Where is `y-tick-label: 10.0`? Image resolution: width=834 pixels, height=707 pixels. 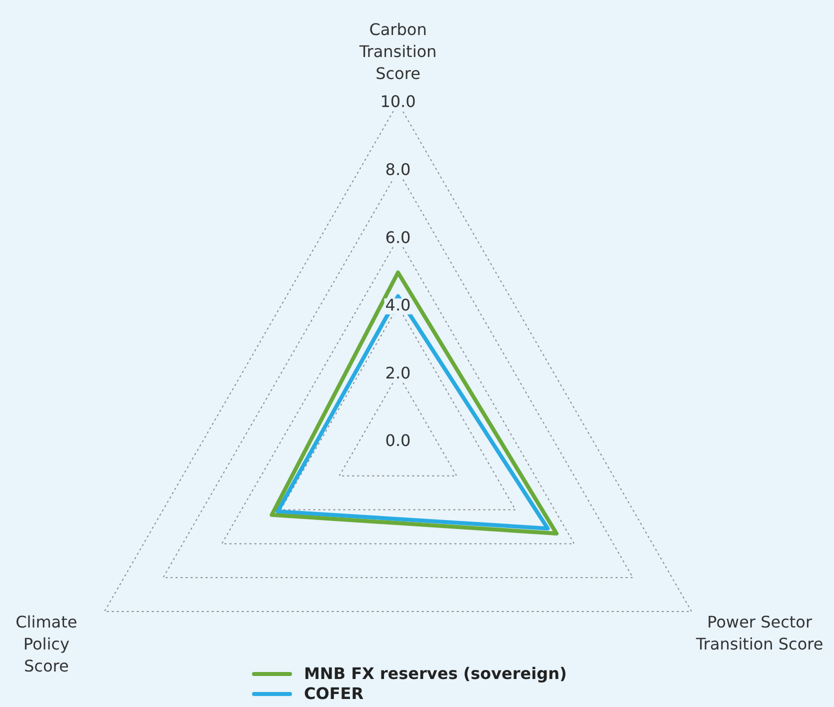
y-tick-label: 10.0 is located at coordinates (398, 102).